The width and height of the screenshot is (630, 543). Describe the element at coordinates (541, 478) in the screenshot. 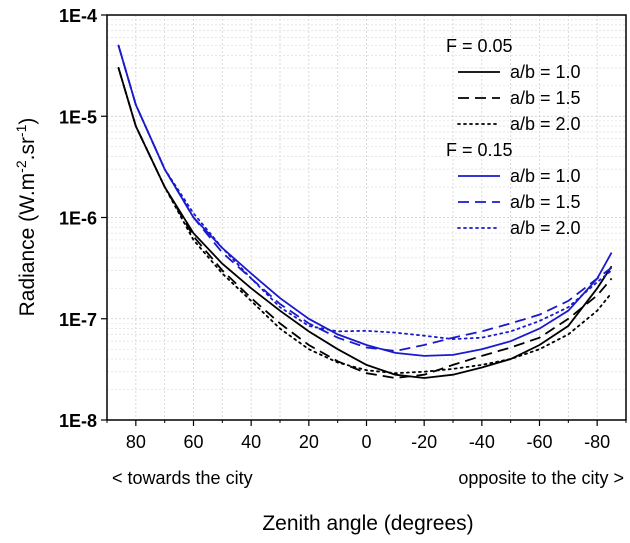

I see `x-annotation-right: opposite to the city >` at that location.